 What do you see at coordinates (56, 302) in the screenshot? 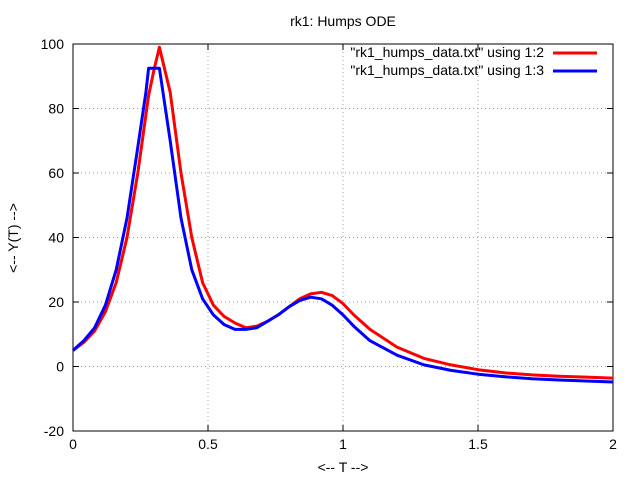
I see `y-tick-label: 20` at bounding box center [56, 302].